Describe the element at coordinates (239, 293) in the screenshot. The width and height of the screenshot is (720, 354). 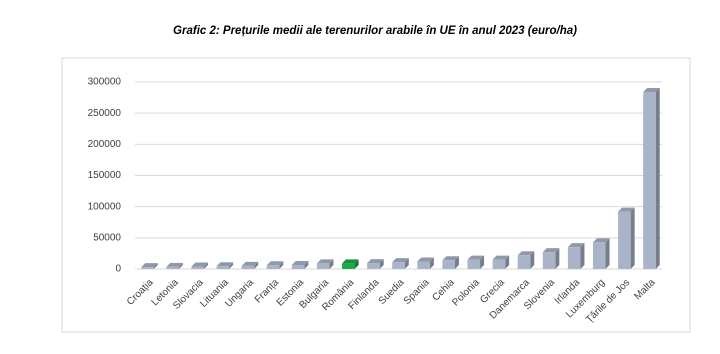
I see `x-tick-label: Ungaria` at that location.